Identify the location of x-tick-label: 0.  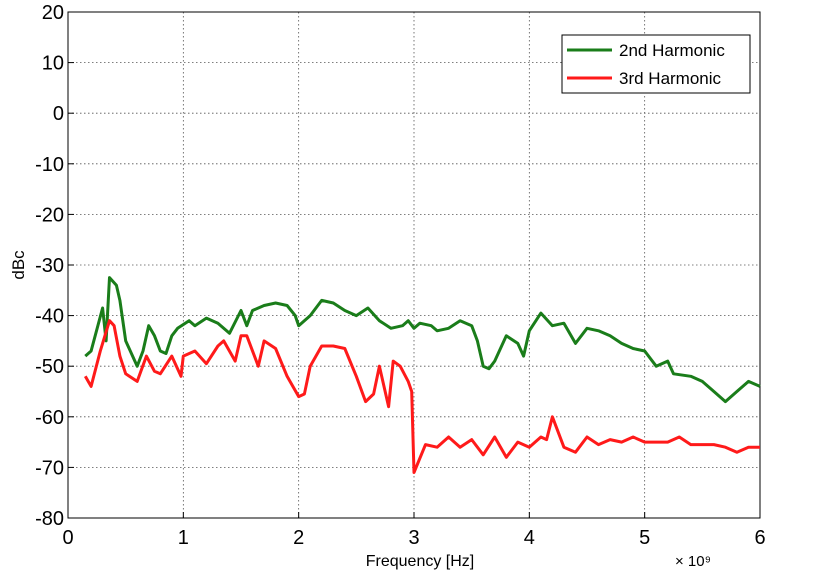
(67, 538).